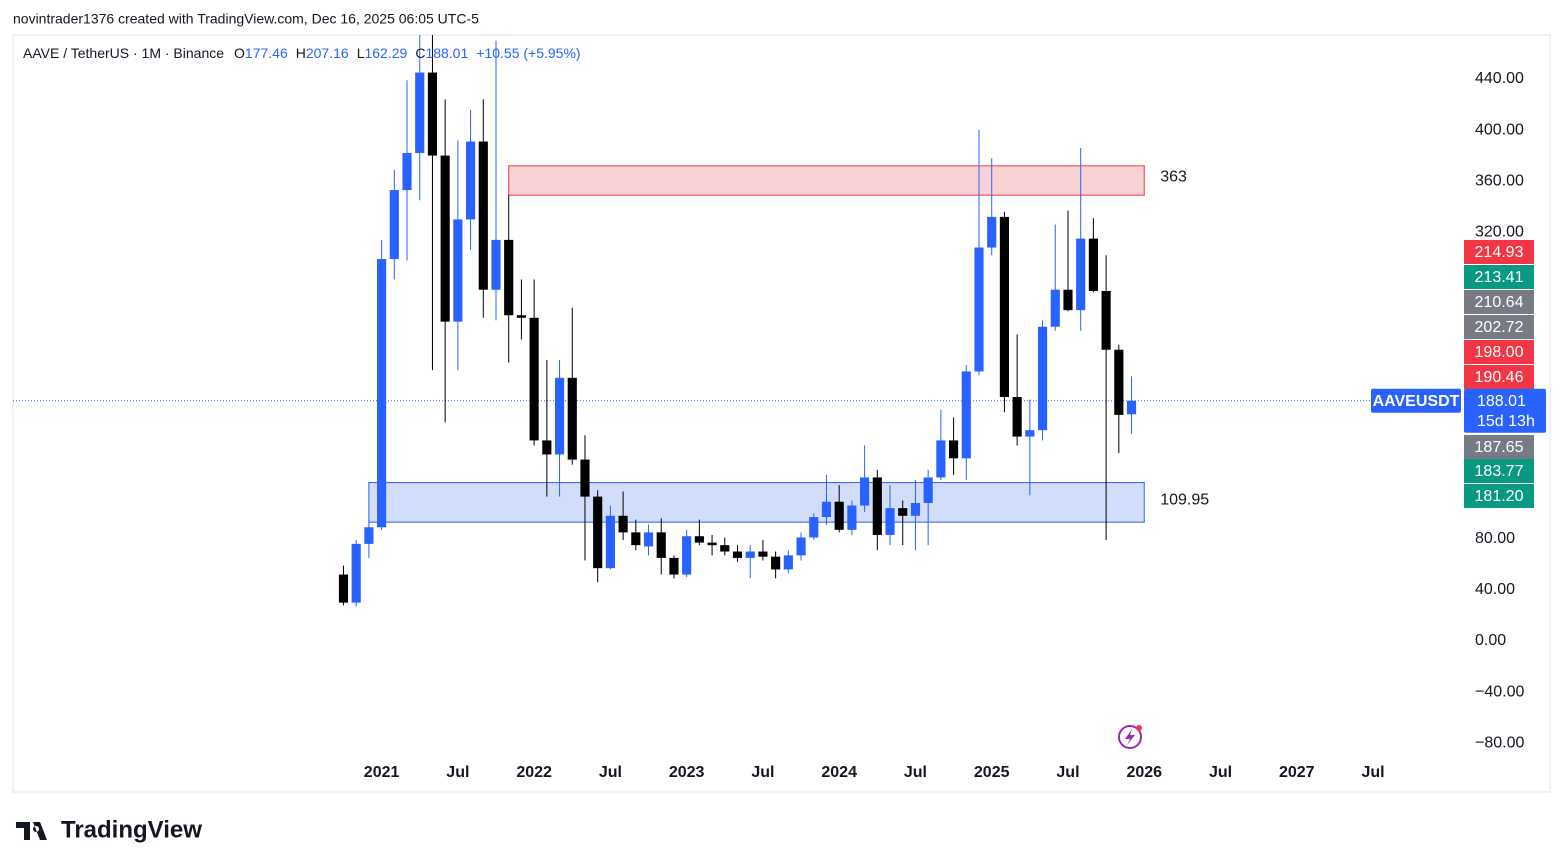  Describe the element at coordinates (385, 53) in the screenshot. I see `legend-value: 162.29` at that location.